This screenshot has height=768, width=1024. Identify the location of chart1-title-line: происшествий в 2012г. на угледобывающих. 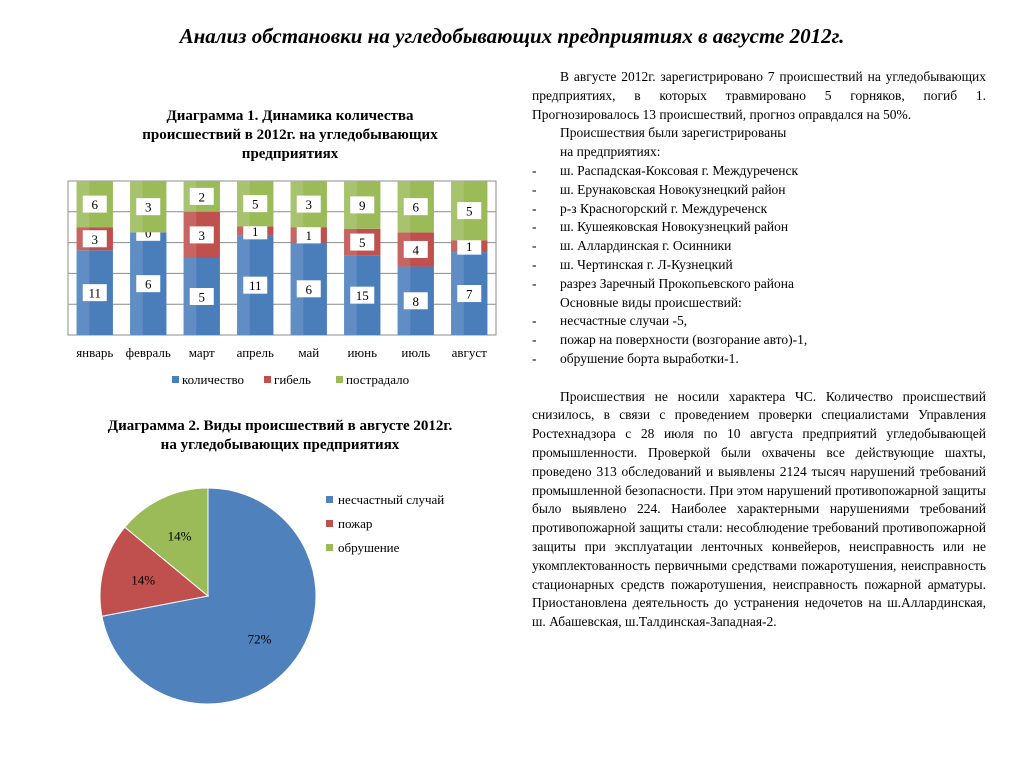
(290, 135).